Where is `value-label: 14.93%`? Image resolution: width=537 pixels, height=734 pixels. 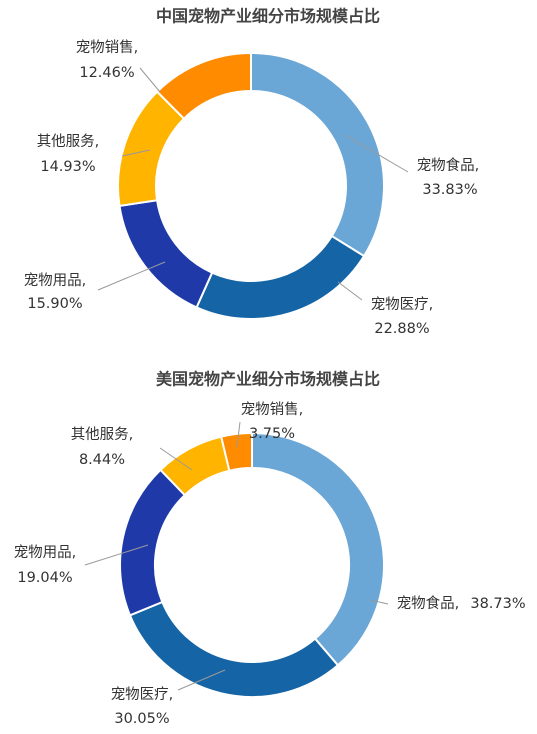
value-label: 14.93% is located at coordinates (67, 167).